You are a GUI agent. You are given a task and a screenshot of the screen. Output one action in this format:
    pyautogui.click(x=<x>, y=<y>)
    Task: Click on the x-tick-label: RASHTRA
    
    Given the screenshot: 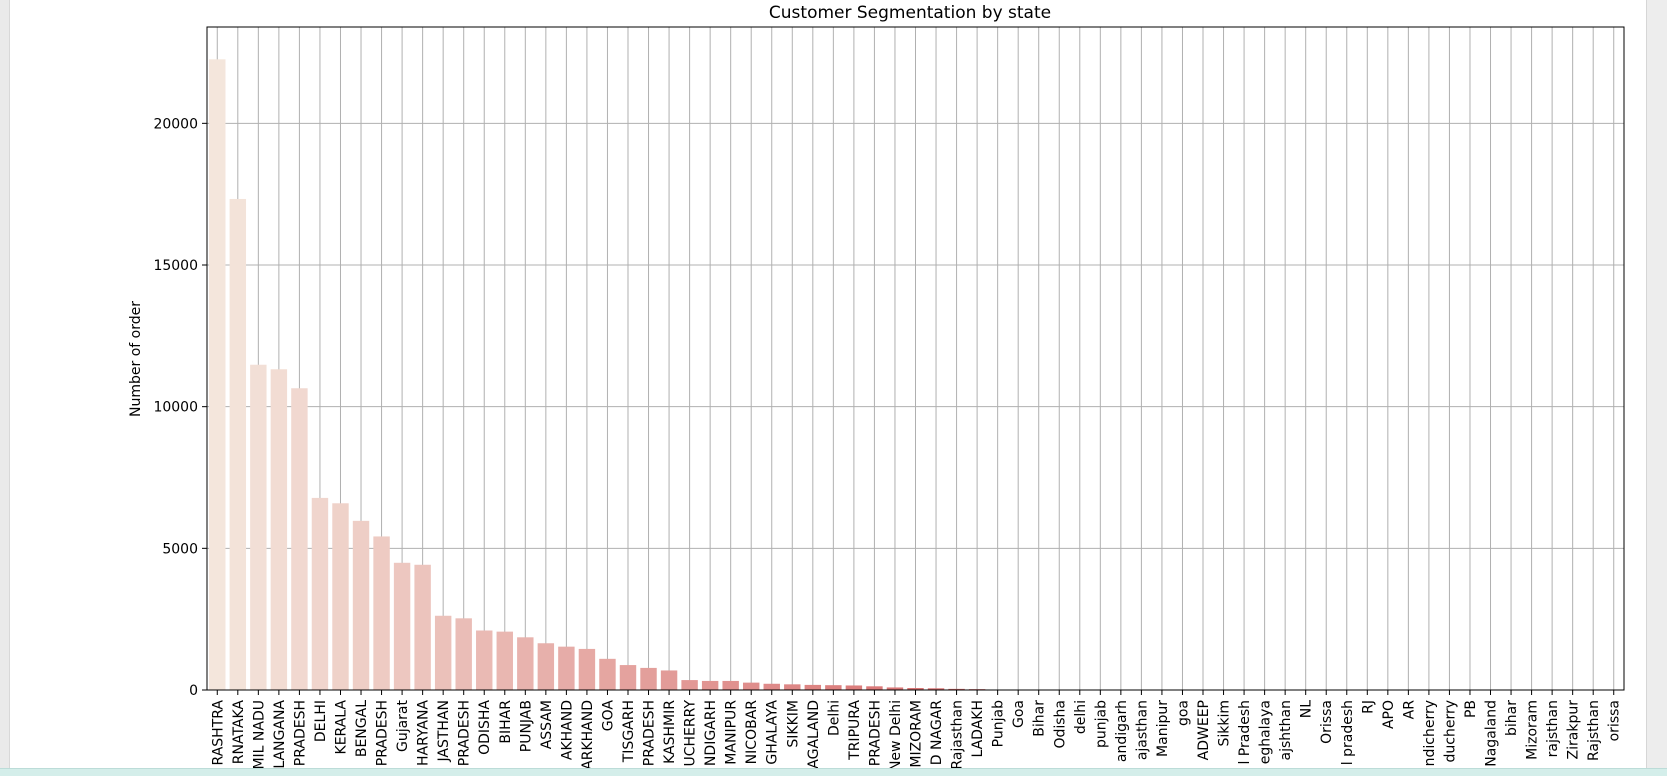 What is the action you would take?
    pyautogui.click(x=218, y=733)
    